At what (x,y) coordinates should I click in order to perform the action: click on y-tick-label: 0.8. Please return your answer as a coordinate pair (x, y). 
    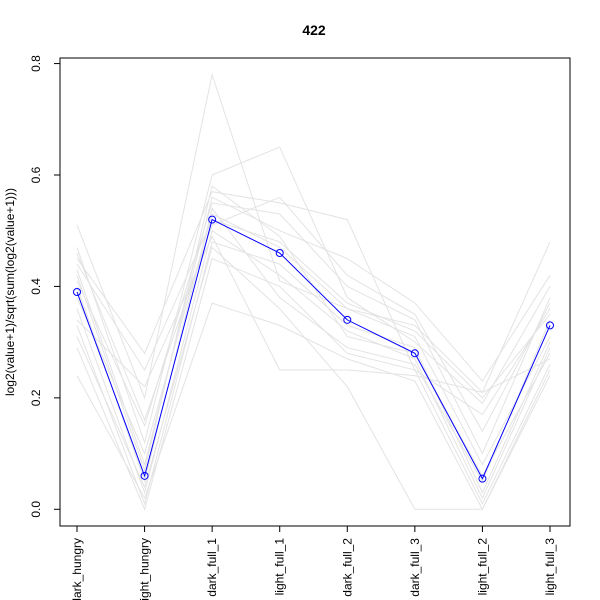
    Looking at the image, I should click on (36, 63).